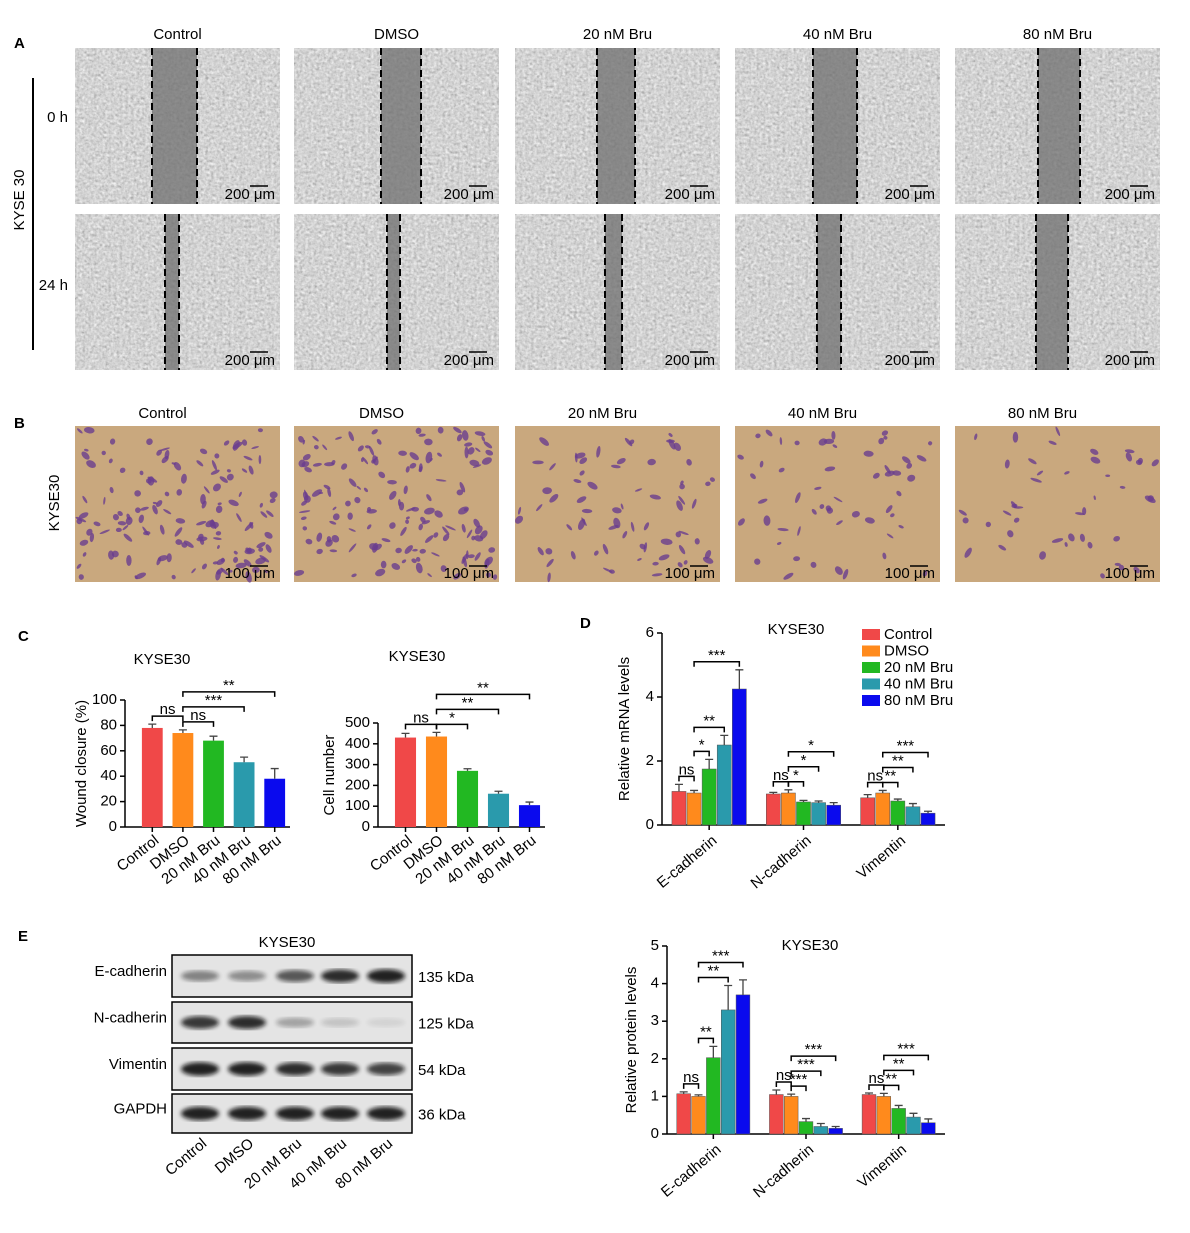 The height and width of the screenshot is (1233, 1190). Describe the element at coordinates (655, 945) in the screenshot. I see `y-tick-label: 5` at that location.